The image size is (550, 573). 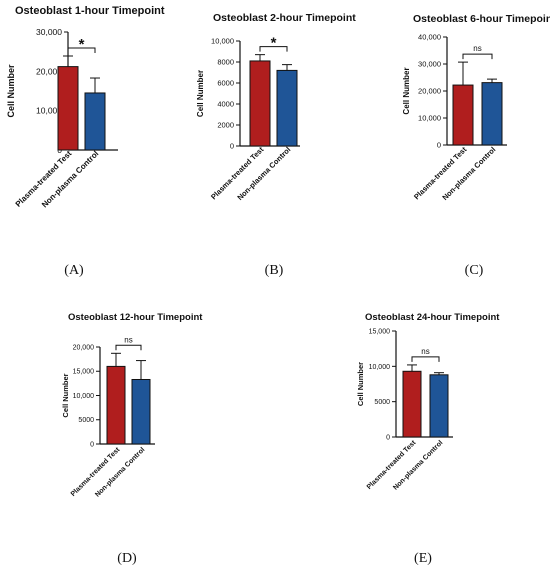 What do you see at coordinates (74, 270) in the screenshot?
I see `panel-label: (A)` at bounding box center [74, 270].